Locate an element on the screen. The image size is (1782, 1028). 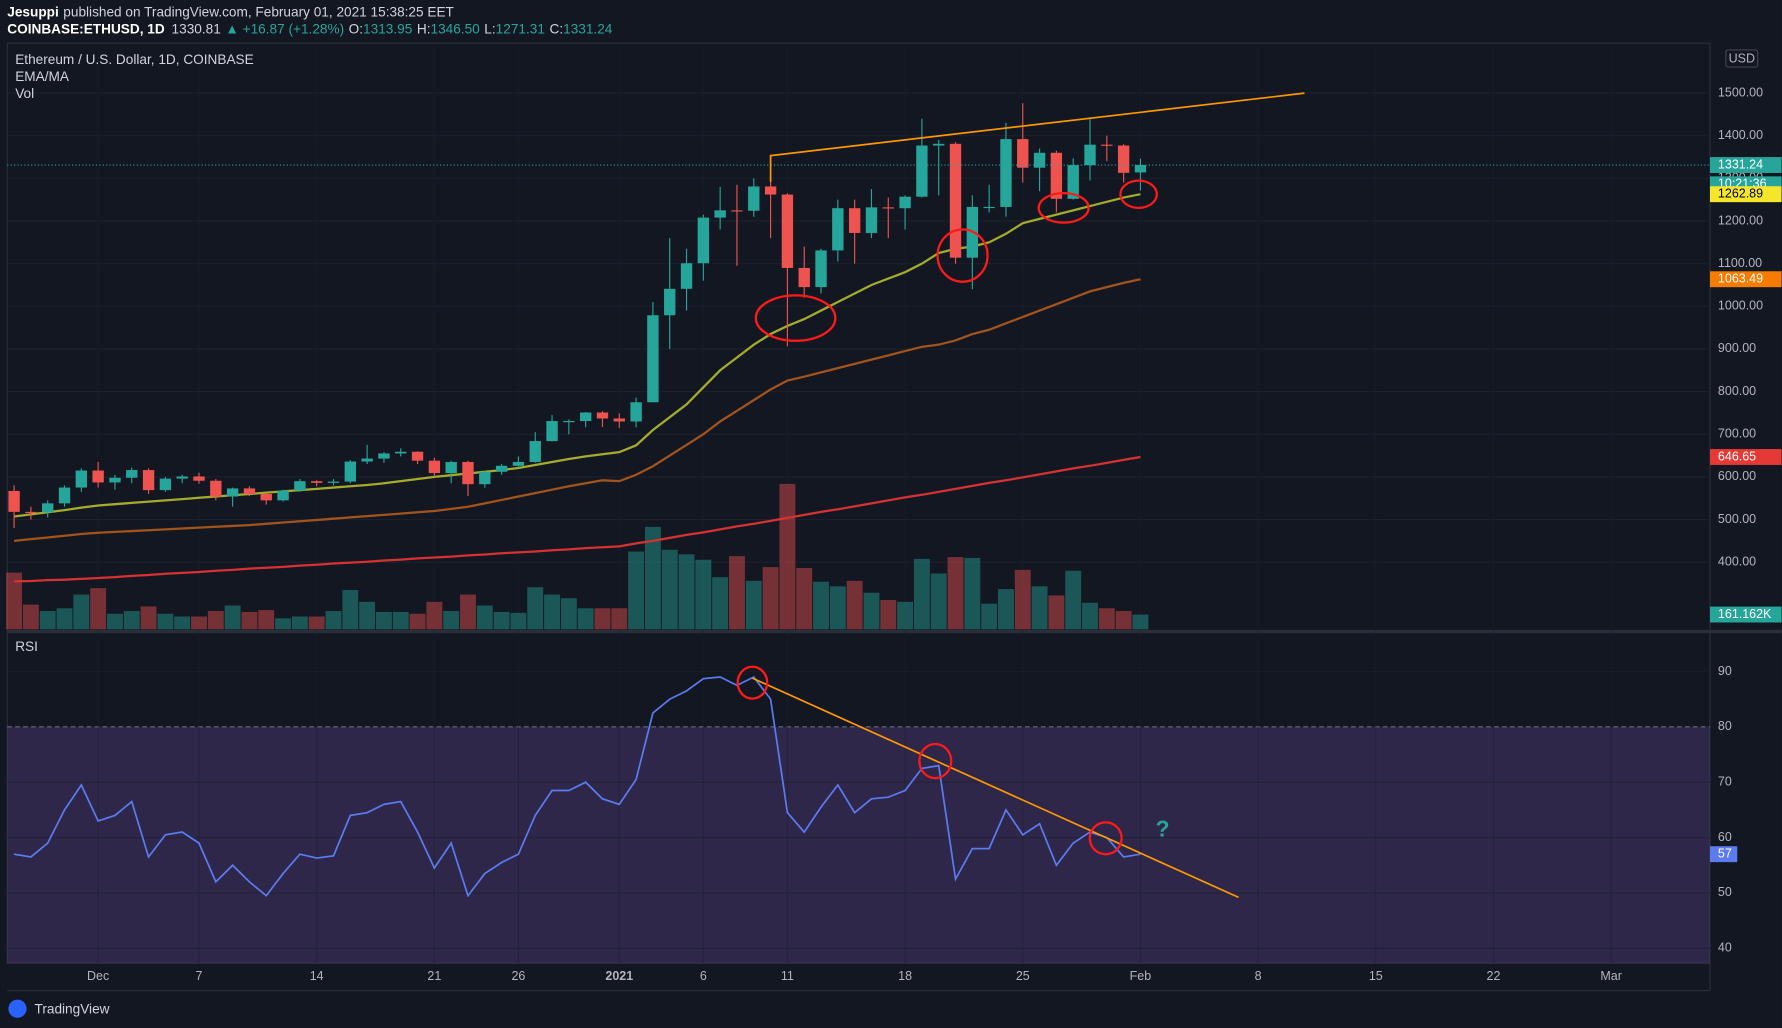
rsi-line is located at coordinates (577, 786).